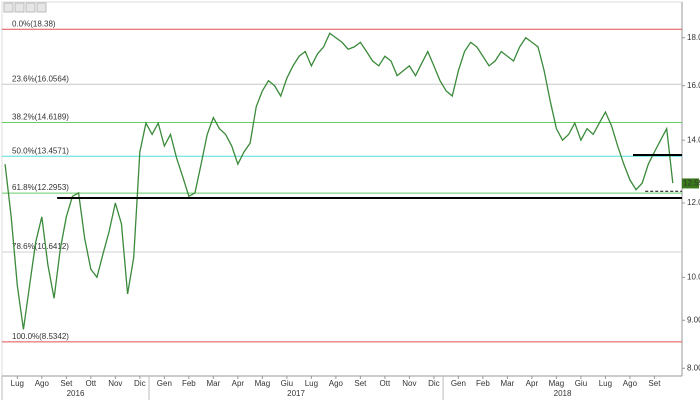 Image resolution: width=700 pixels, height=400 pixels. What do you see at coordinates (693, 37) in the screenshot?
I see `y-tick-label: 18.00` at bounding box center [693, 37].